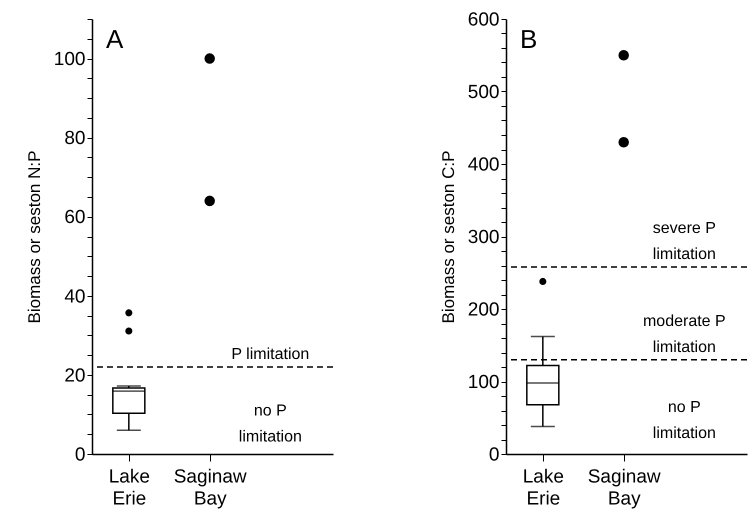 This screenshot has width=755, height=521. What do you see at coordinates (75, 139) in the screenshot?
I see `y-tick-label: 80` at bounding box center [75, 139].